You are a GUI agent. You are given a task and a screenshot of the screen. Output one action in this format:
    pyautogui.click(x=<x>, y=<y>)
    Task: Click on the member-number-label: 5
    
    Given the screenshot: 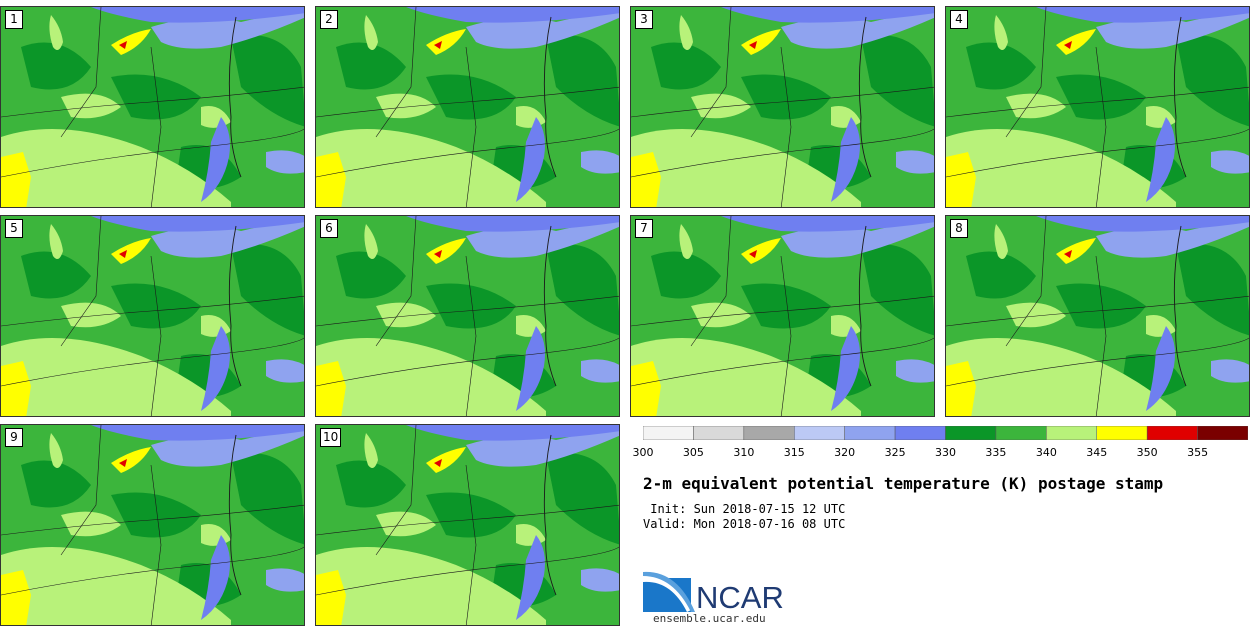 What is the action you would take?
    pyautogui.click(x=14, y=228)
    